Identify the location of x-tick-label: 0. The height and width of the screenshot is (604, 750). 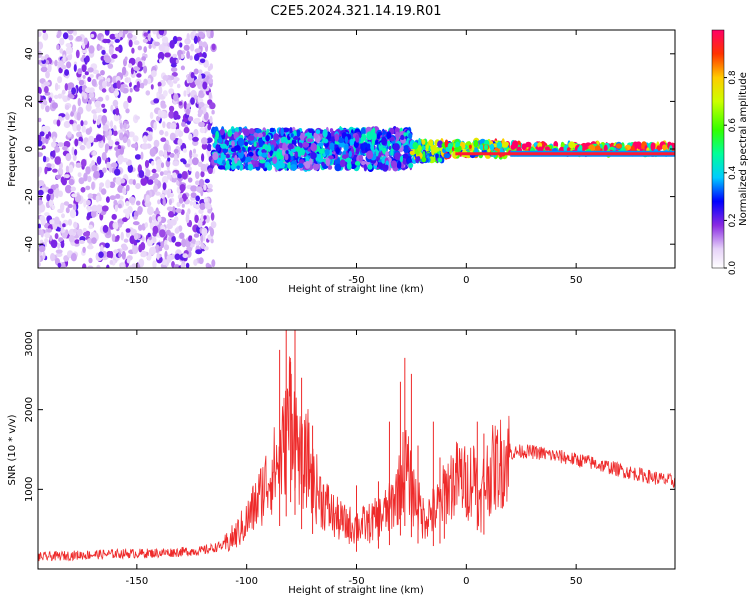
(466, 280).